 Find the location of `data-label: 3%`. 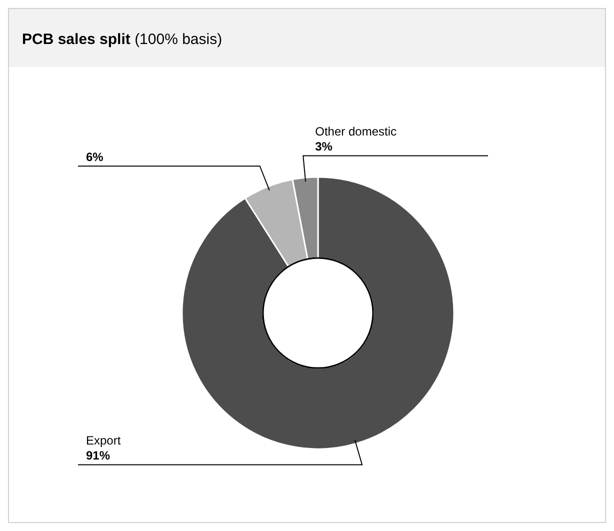

data-label: 3% is located at coordinates (324, 147).